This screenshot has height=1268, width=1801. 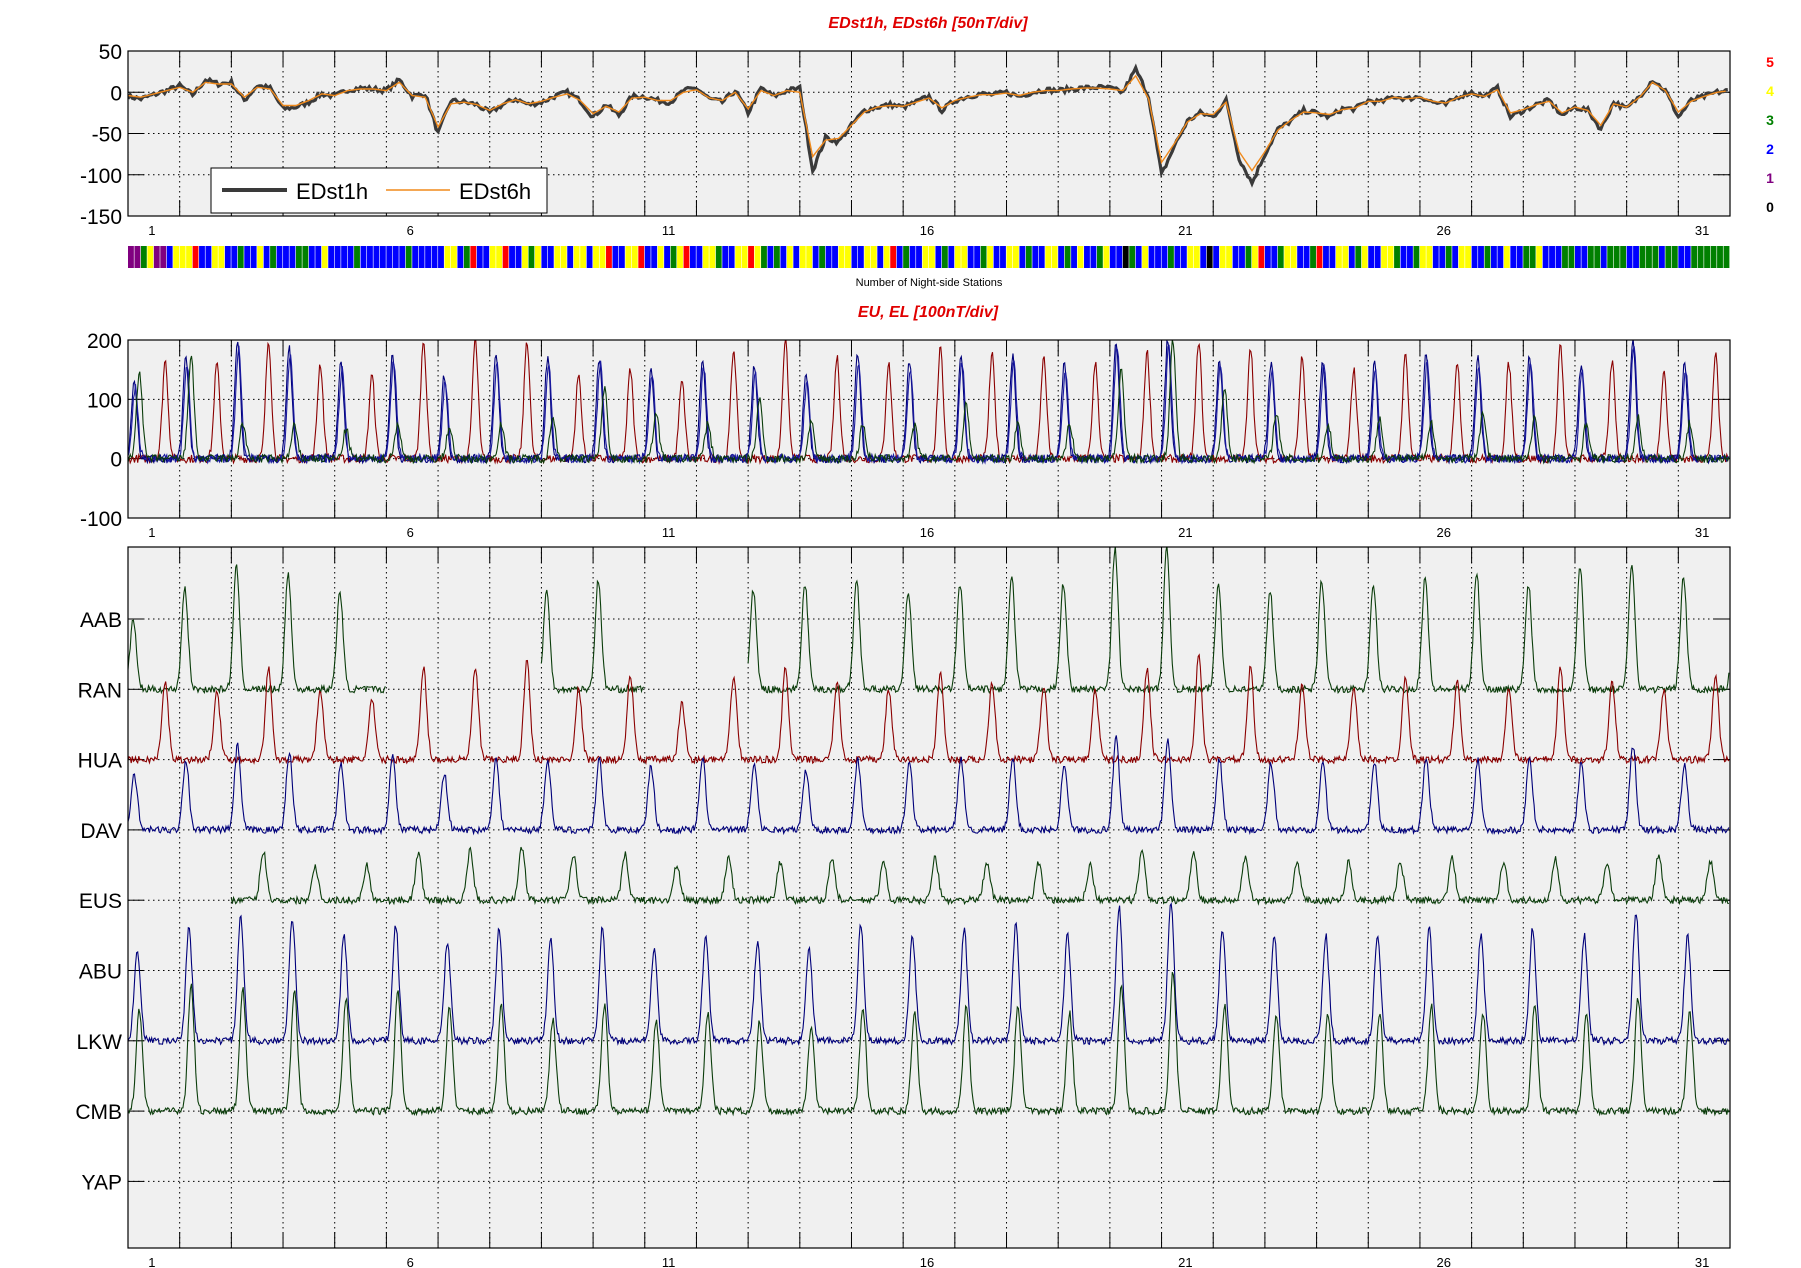 I want to click on series-eu-navy, so click(x=929, y=404).